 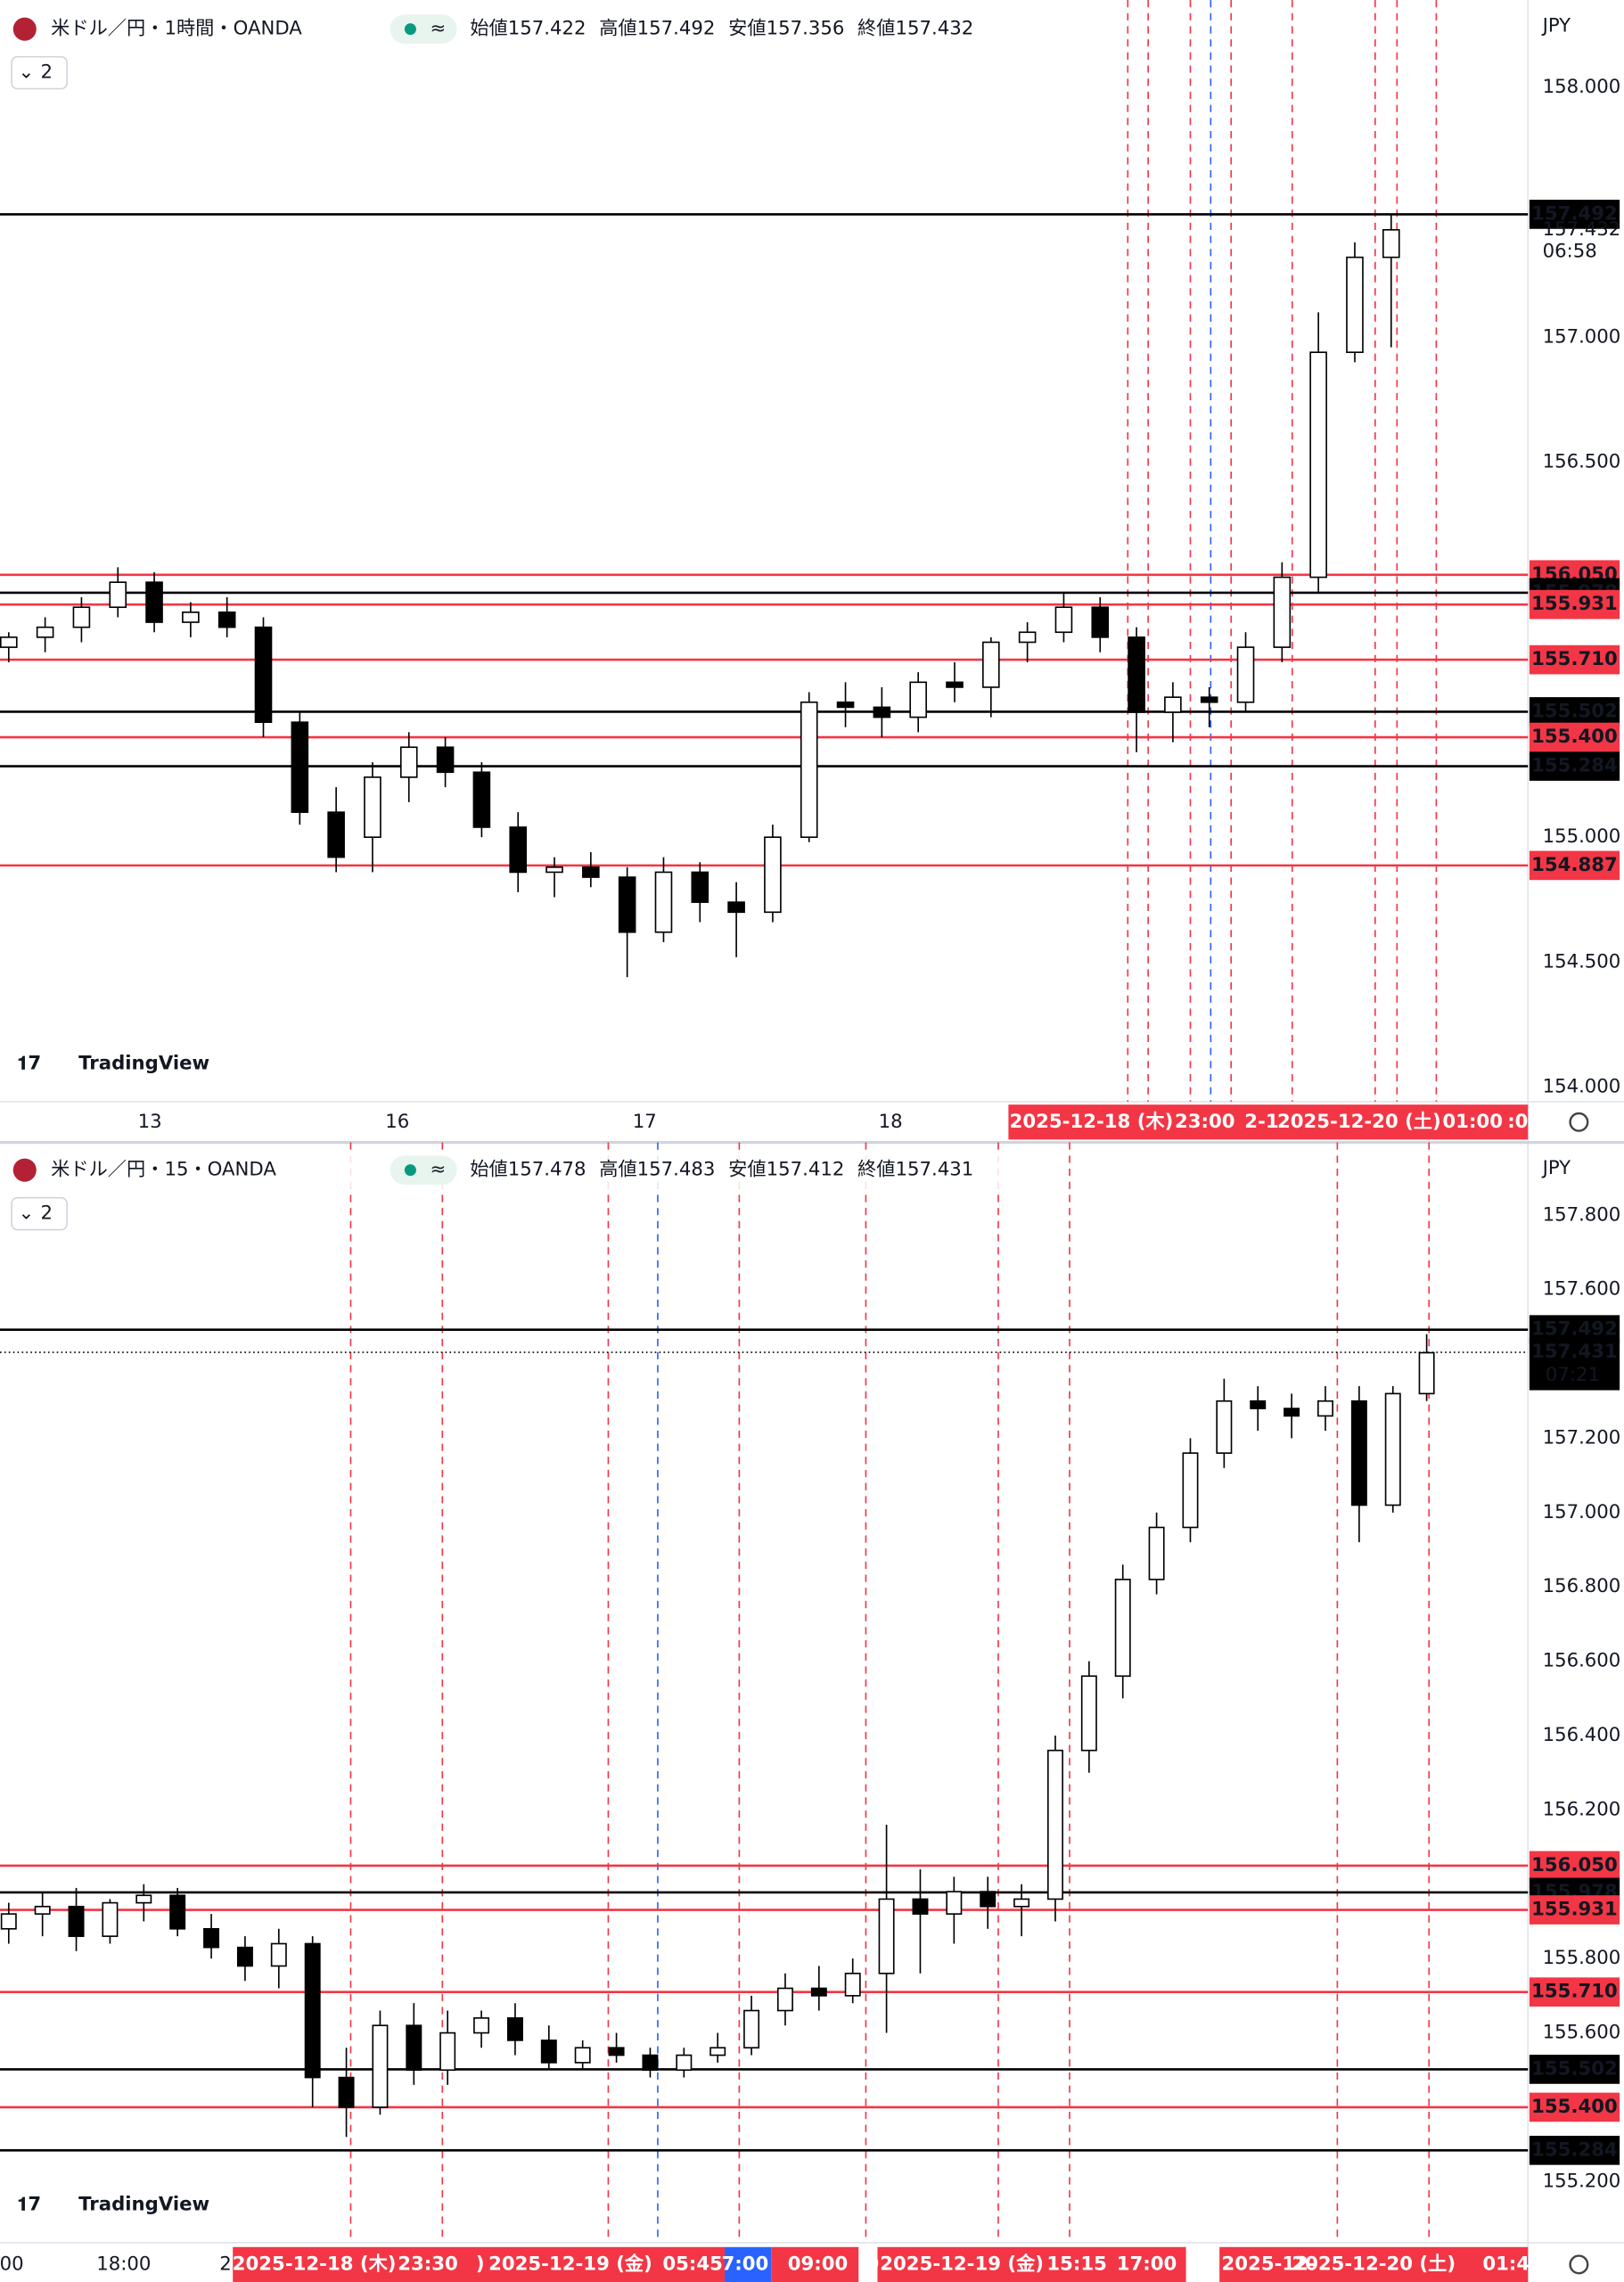 What do you see at coordinates (1506, 2264) in the screenshot?
I see `date-flag: 01:4` at bounding box center [1506, 2264].